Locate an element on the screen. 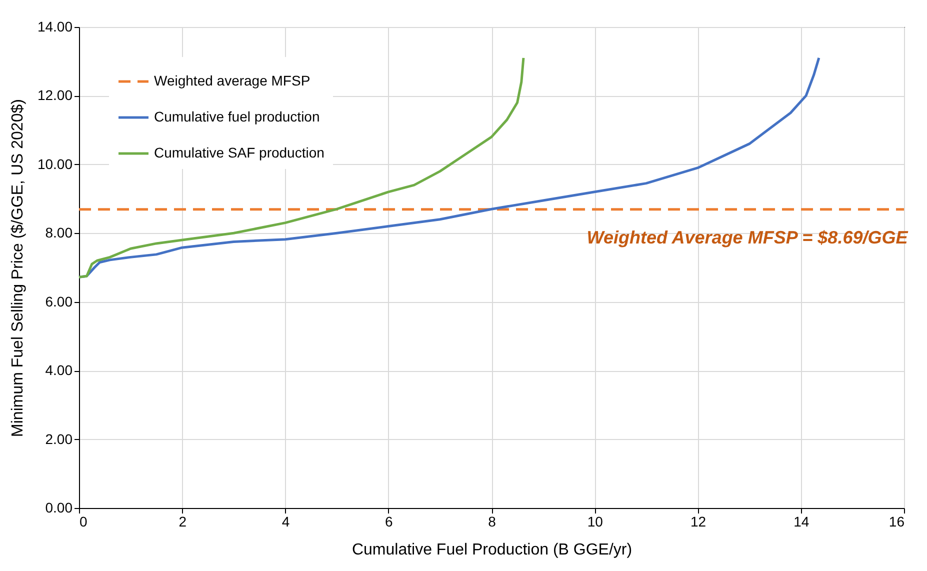 The image size is (927, 571). y-tick-label: 0.00 is located at coordinates (59, 508).